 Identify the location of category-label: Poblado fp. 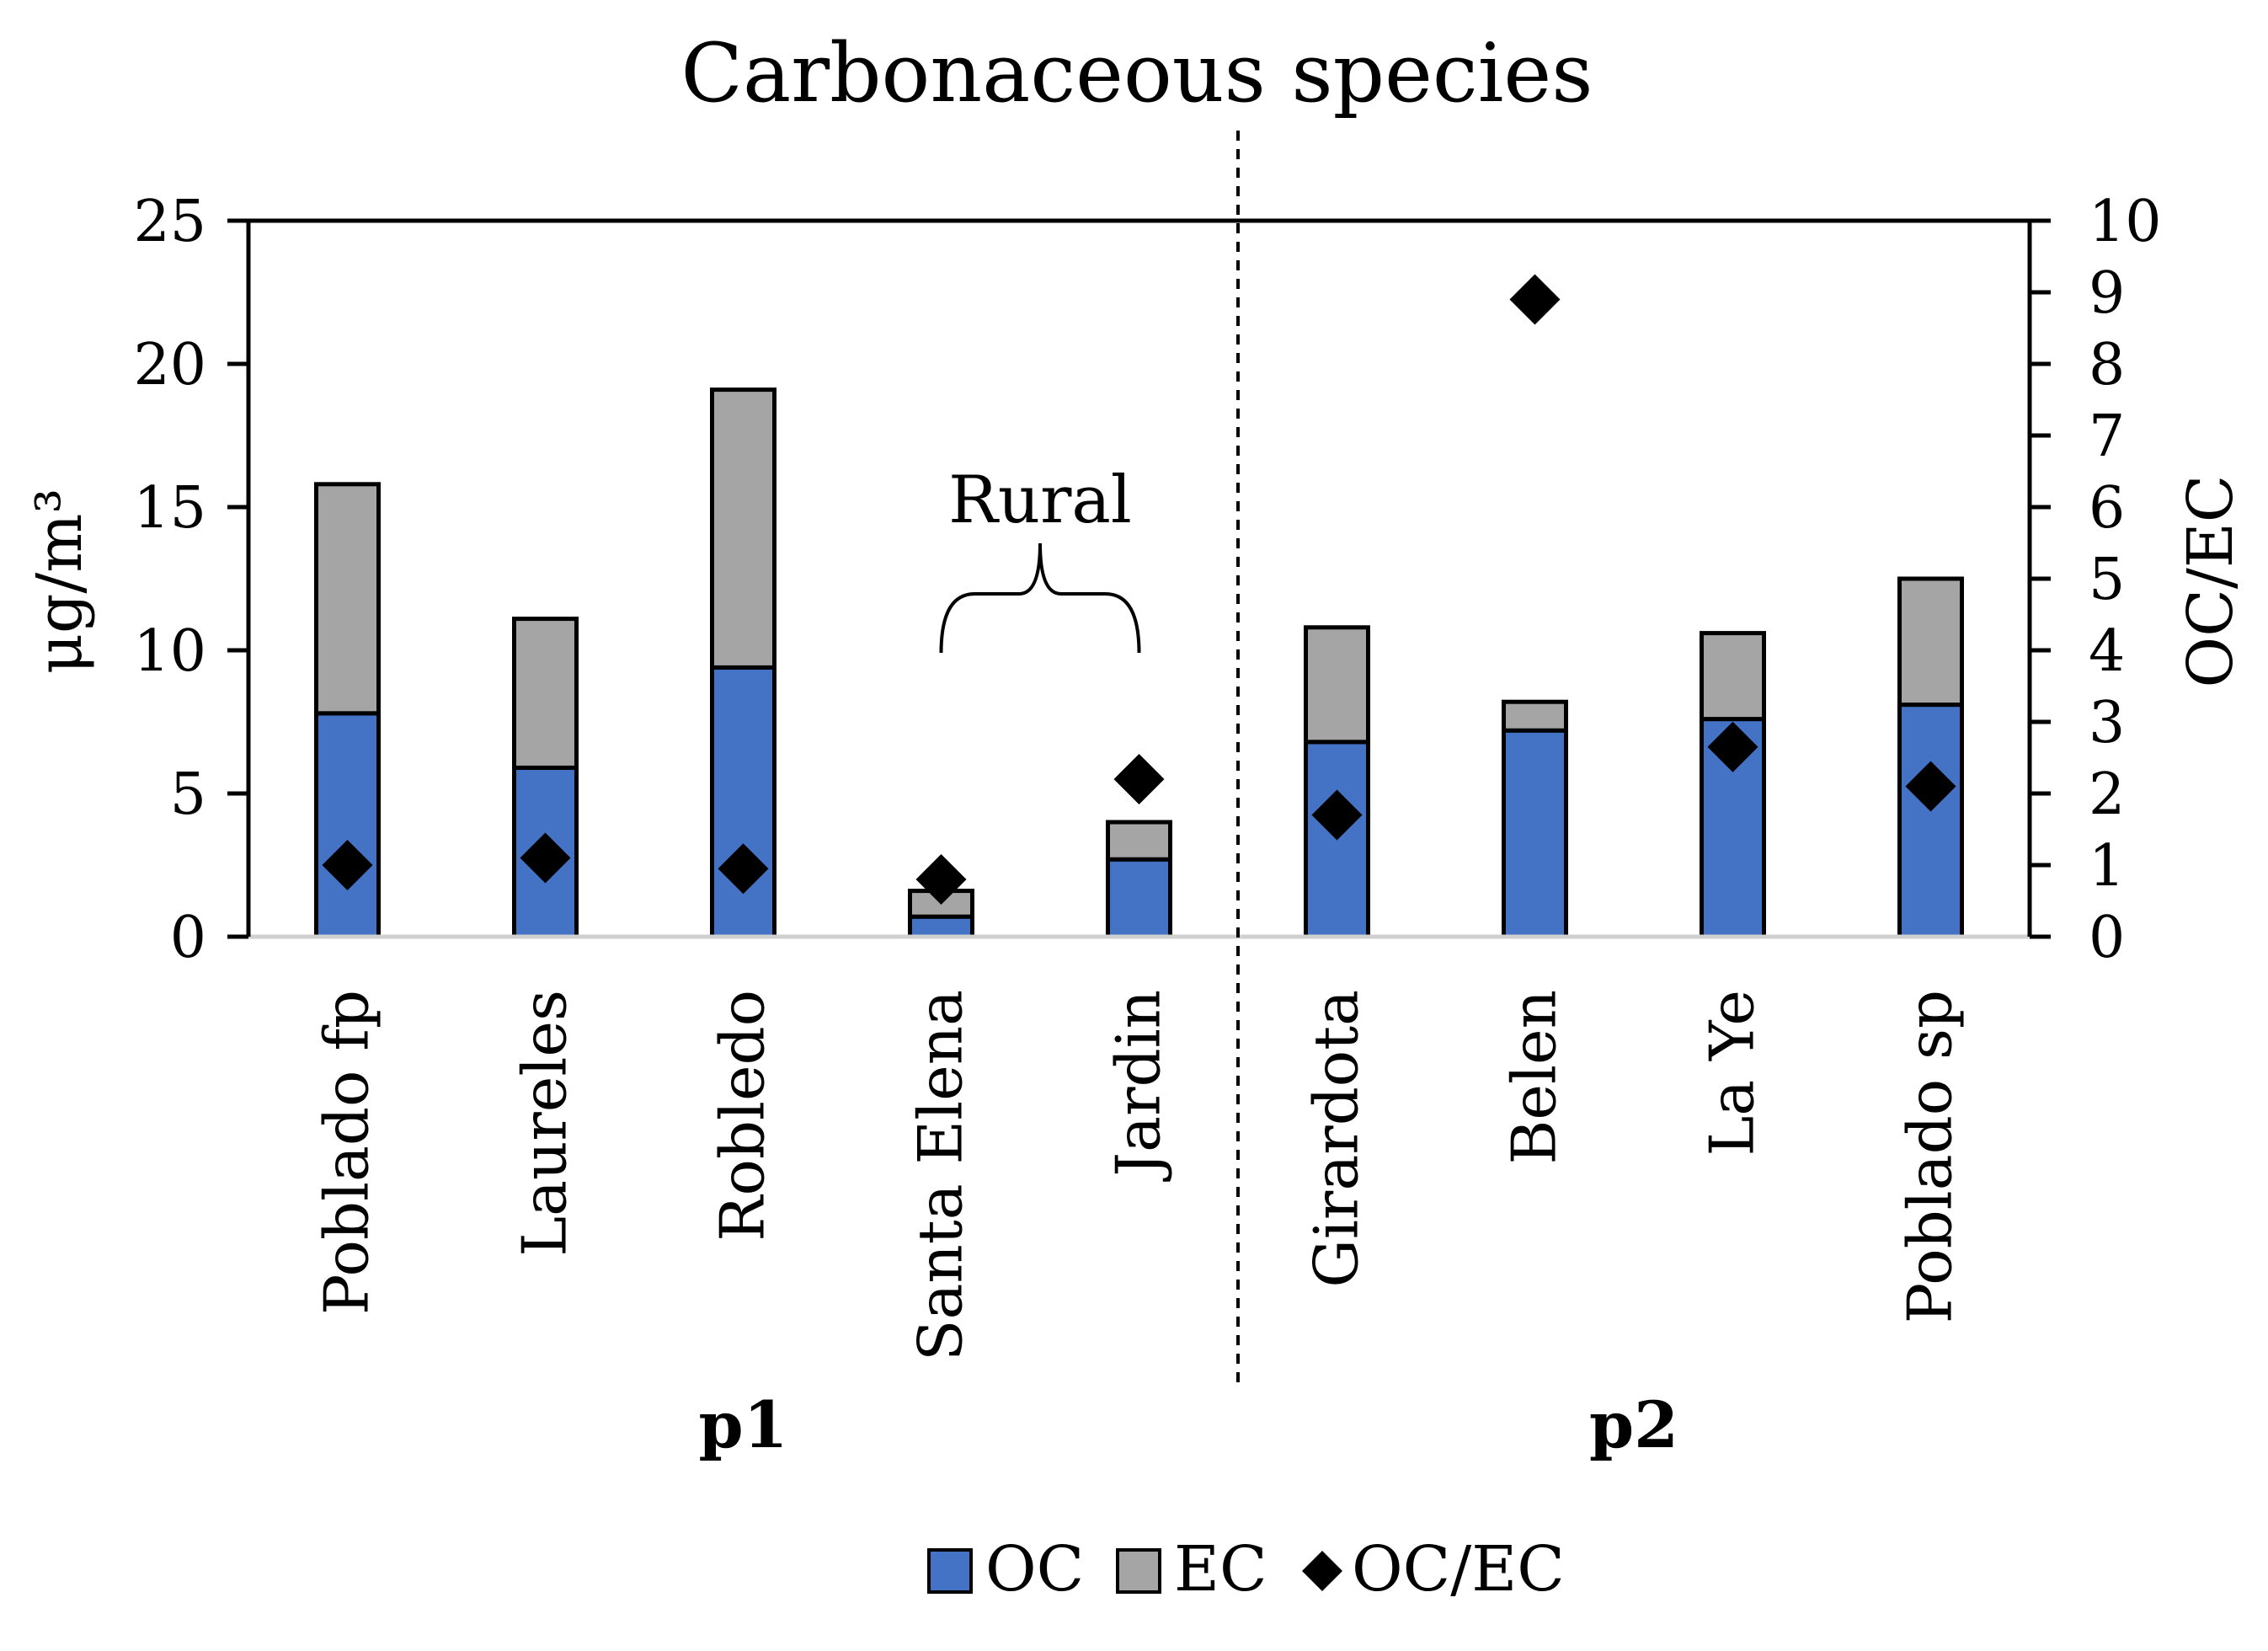
(347, 1152).